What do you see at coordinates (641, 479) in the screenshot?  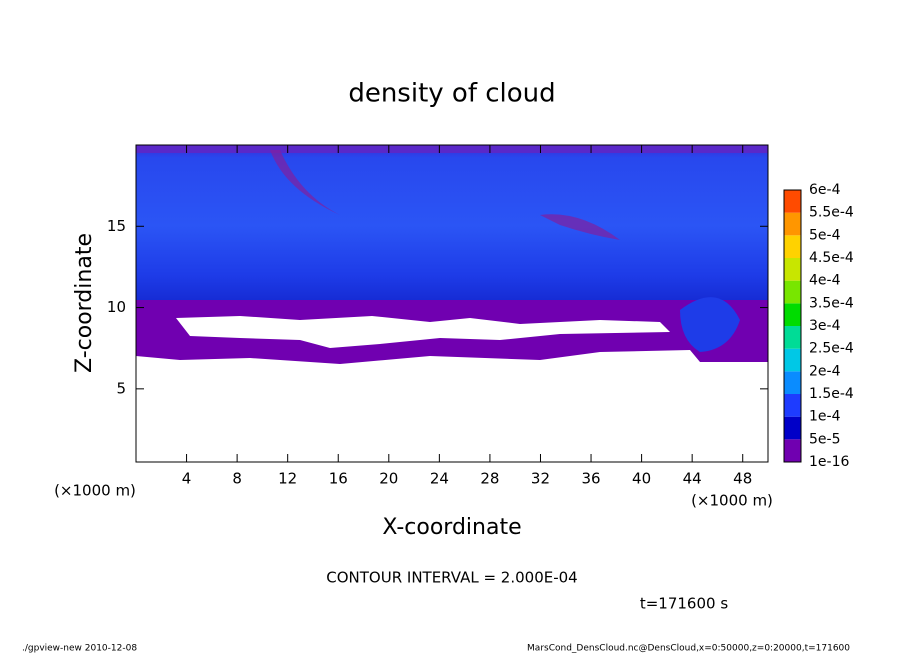 I see `x-tick-label: 40` at bounding box center [641, 479].